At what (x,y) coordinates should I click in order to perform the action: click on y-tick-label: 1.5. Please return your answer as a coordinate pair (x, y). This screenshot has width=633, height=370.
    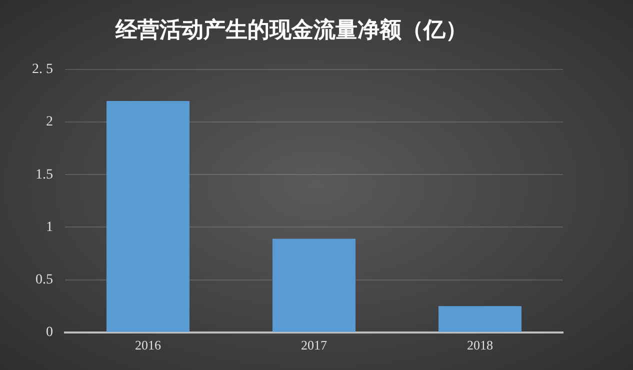
    Looking at the image, I should click on (44, 174).